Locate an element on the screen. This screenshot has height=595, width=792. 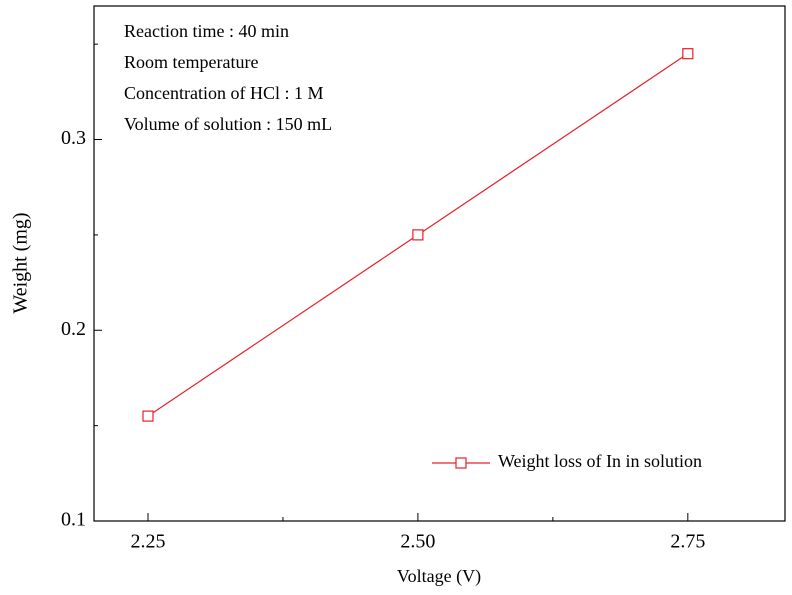
x-tick-label: 2.50 is located at coordinates (417, 542).